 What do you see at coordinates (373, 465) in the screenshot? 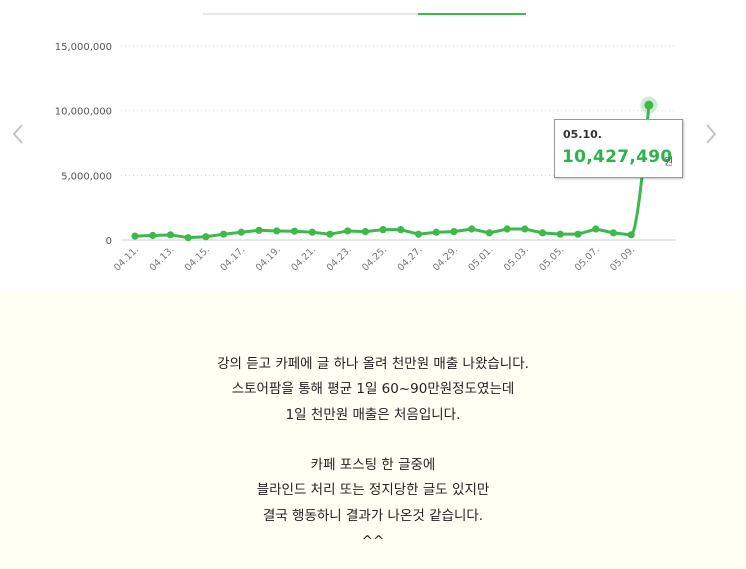
I see `post-line: 카페 포스팅 한 글중에` at bounding box center [373, 465].